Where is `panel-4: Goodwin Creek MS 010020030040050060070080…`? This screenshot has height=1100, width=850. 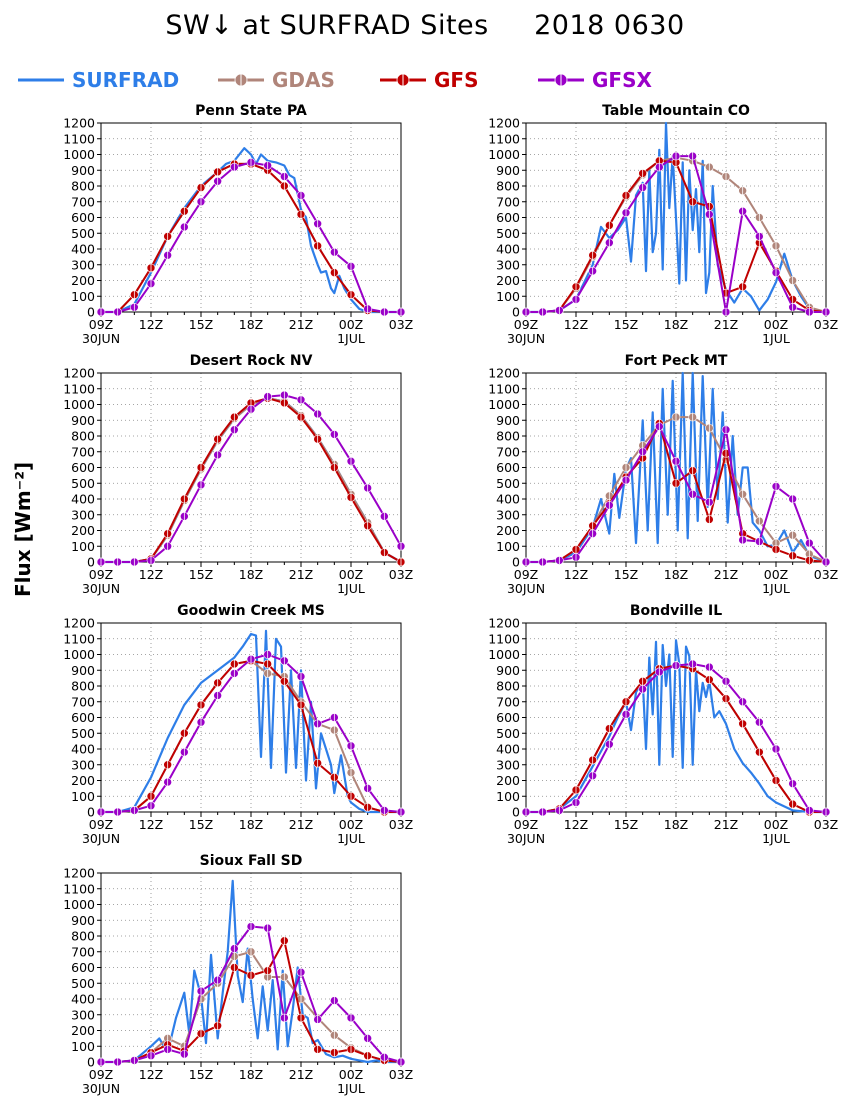 panel-4: Goodwin Creek MS 010020030040050060070080… is located at coordinates (238, 724).